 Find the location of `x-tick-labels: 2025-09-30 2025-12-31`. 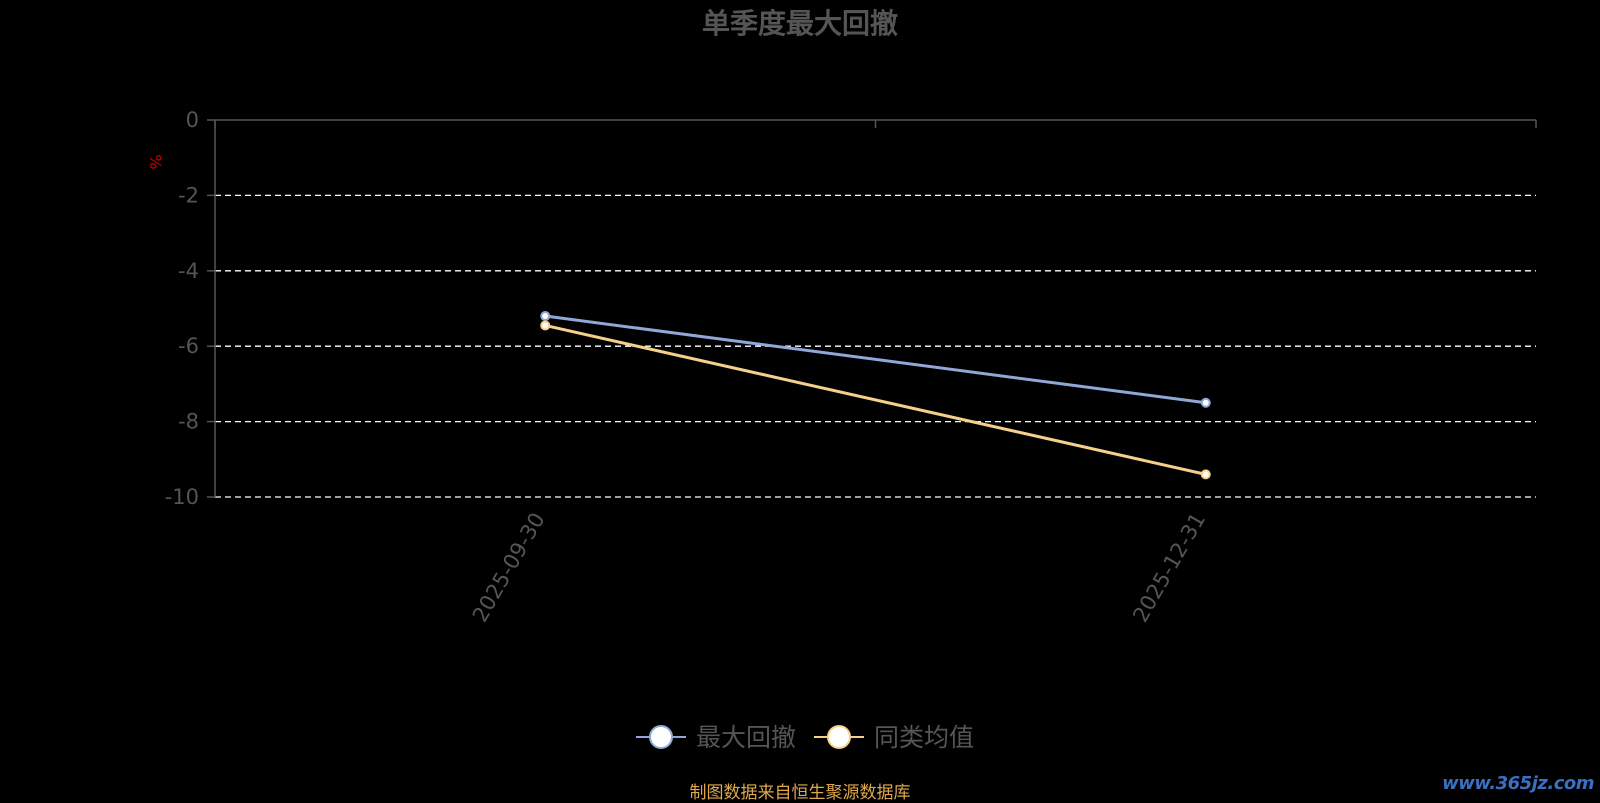

x-tick-labels: 2025-09-30 2025-12-31 is located at coordinates (839, 568).